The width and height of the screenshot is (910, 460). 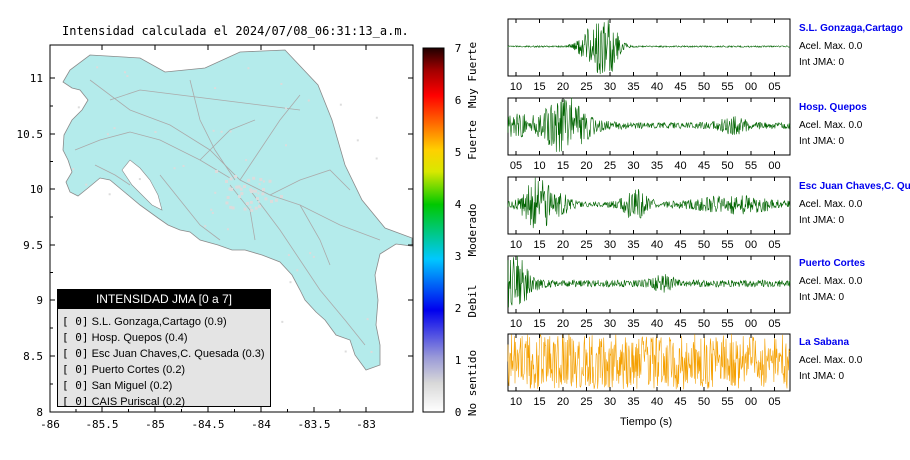 I want to click on lat-tick-label: 9, so click(x=39, y=300).